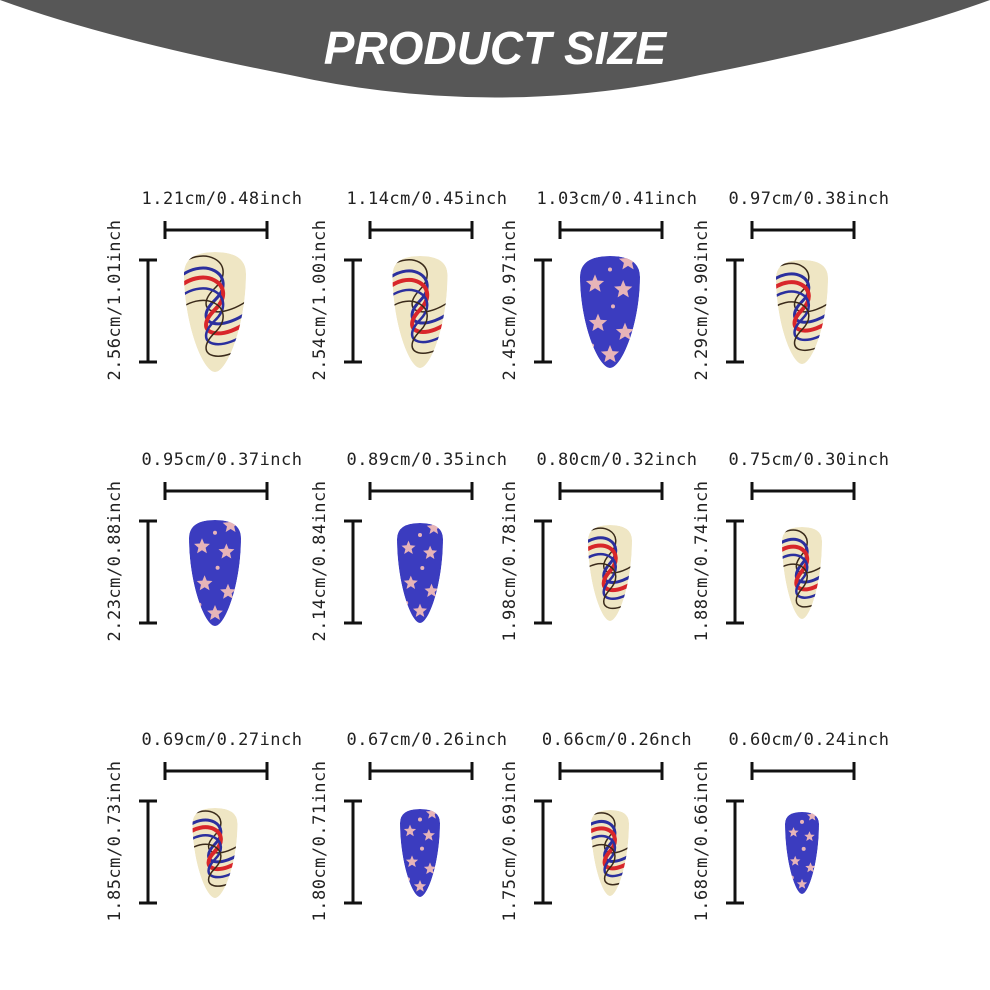 This screenshot has height=990, width=990. Describe the element at coordinates (221, 199) in the screenshot. I see `width-label: 1.21cm/0.48inch` at that location.